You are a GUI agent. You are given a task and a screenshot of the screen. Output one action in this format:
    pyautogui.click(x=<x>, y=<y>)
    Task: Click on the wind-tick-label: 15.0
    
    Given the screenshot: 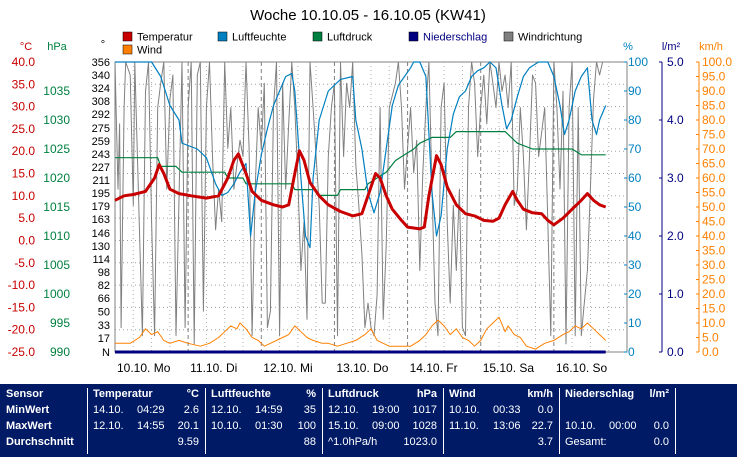 What is the action you would take?
    pyautogui.click(x=714, y=309)
    